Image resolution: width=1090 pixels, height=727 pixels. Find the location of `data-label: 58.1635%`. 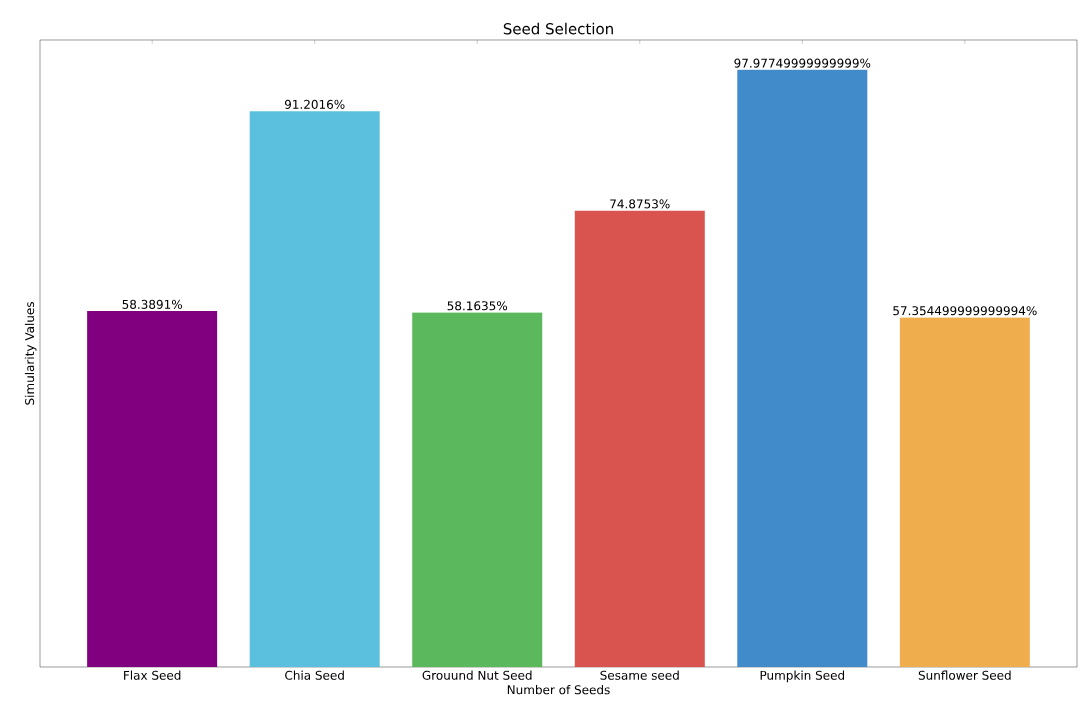

data-label: 58.1635% is located at coordinates (477, 306).